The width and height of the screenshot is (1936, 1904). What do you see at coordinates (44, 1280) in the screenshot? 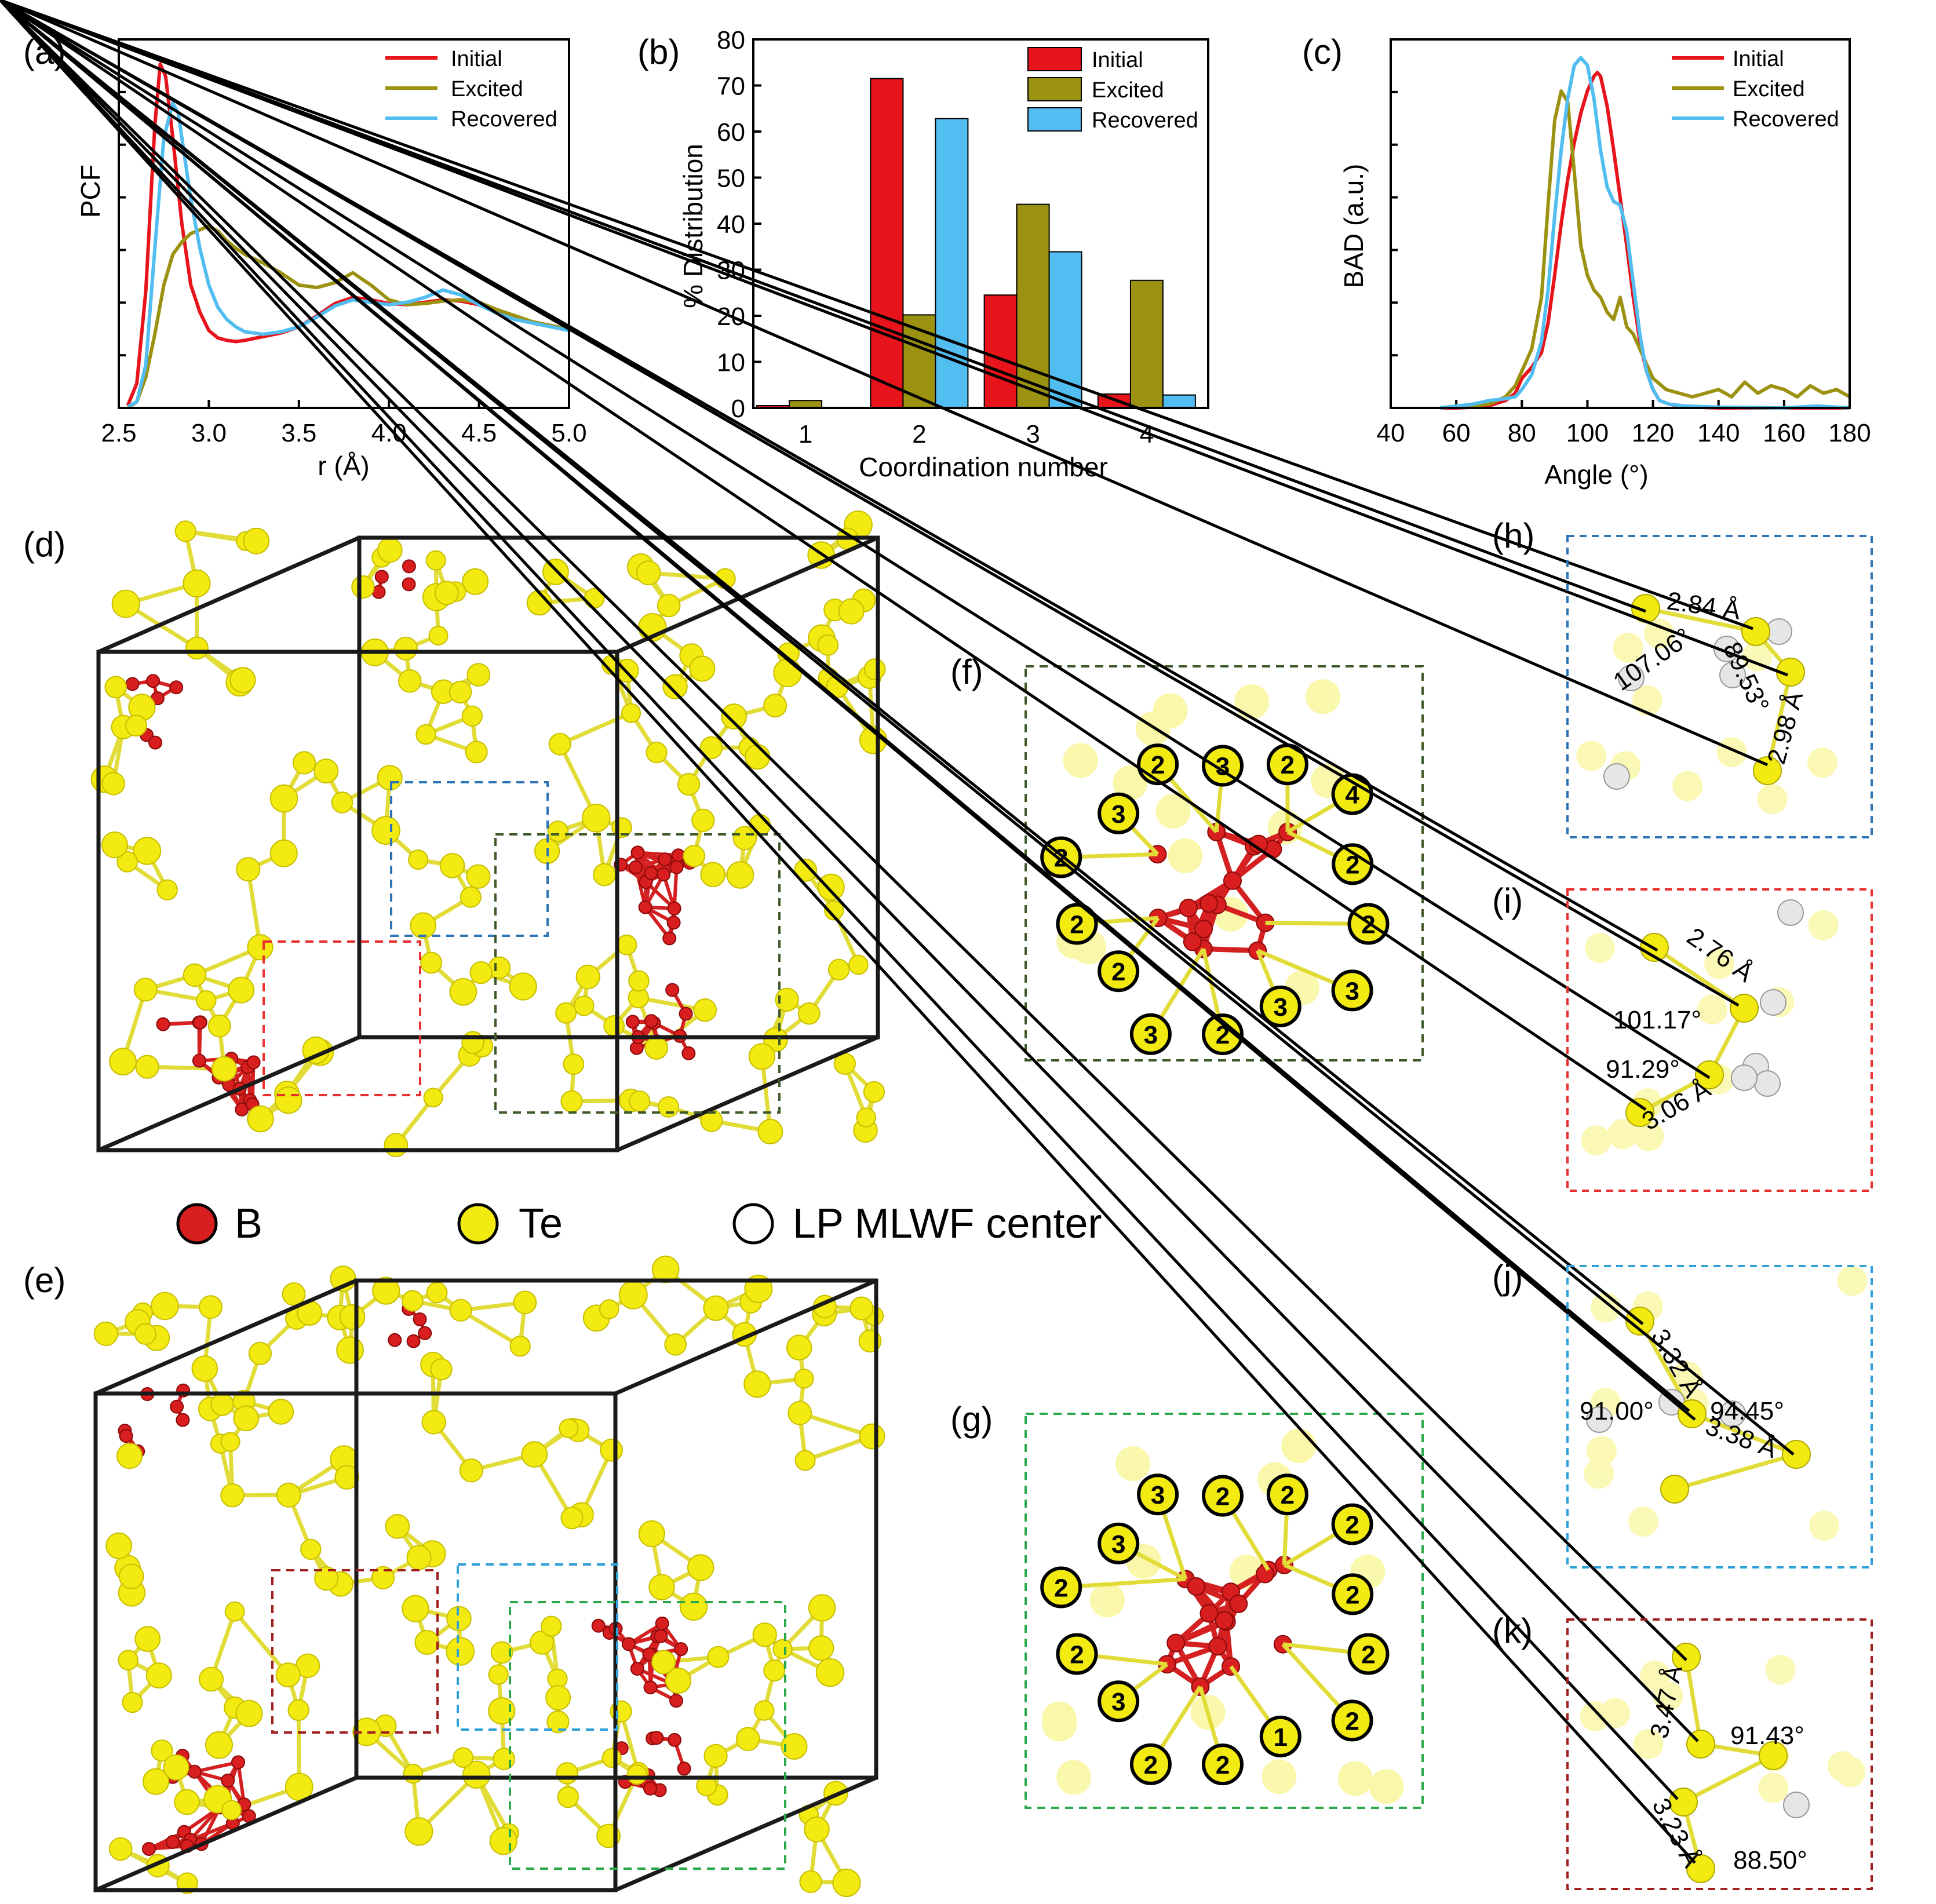
I see `panel-label-e: (e)` at bounding box center [44, 1280].